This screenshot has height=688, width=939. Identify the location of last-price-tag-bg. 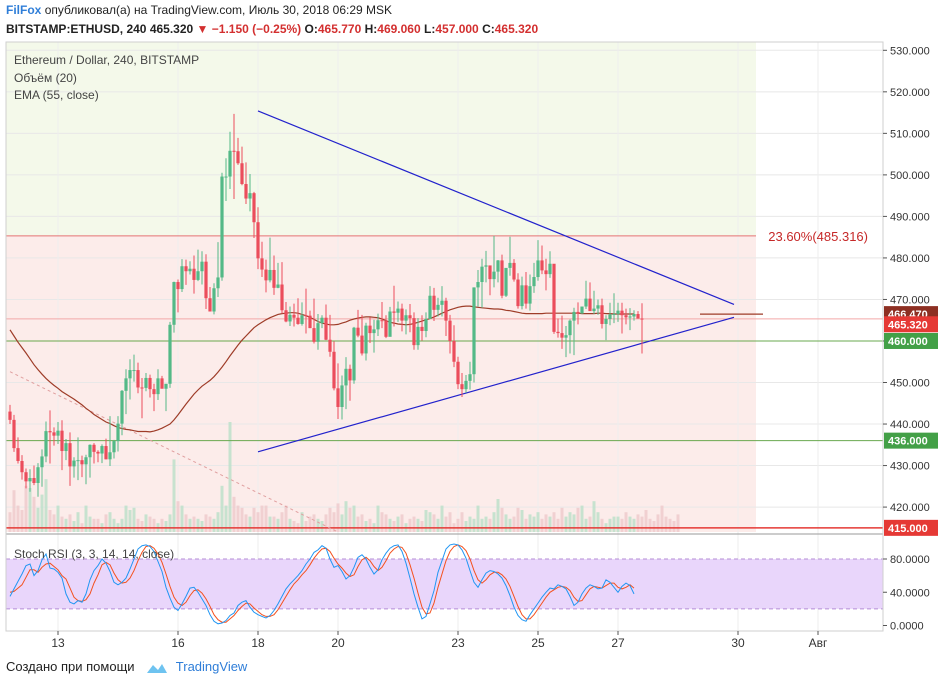
(911, 324).